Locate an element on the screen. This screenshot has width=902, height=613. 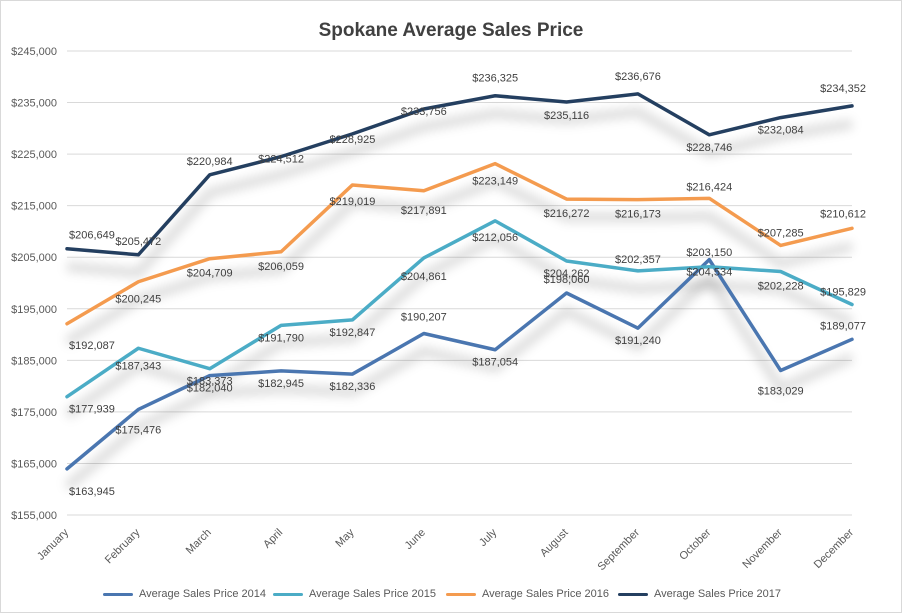
y-tick-label: $165,000 is located at coordinates (34, 464).